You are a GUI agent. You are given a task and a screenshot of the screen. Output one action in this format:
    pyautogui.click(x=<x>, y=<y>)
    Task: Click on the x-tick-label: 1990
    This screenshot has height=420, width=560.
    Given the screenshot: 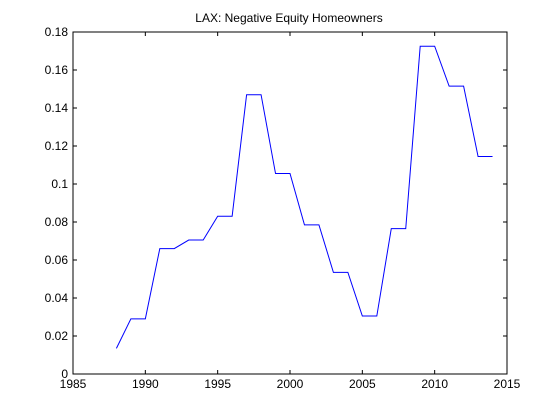 What is the action you would take?
    pyautogui.click(x=145, y=384)
    